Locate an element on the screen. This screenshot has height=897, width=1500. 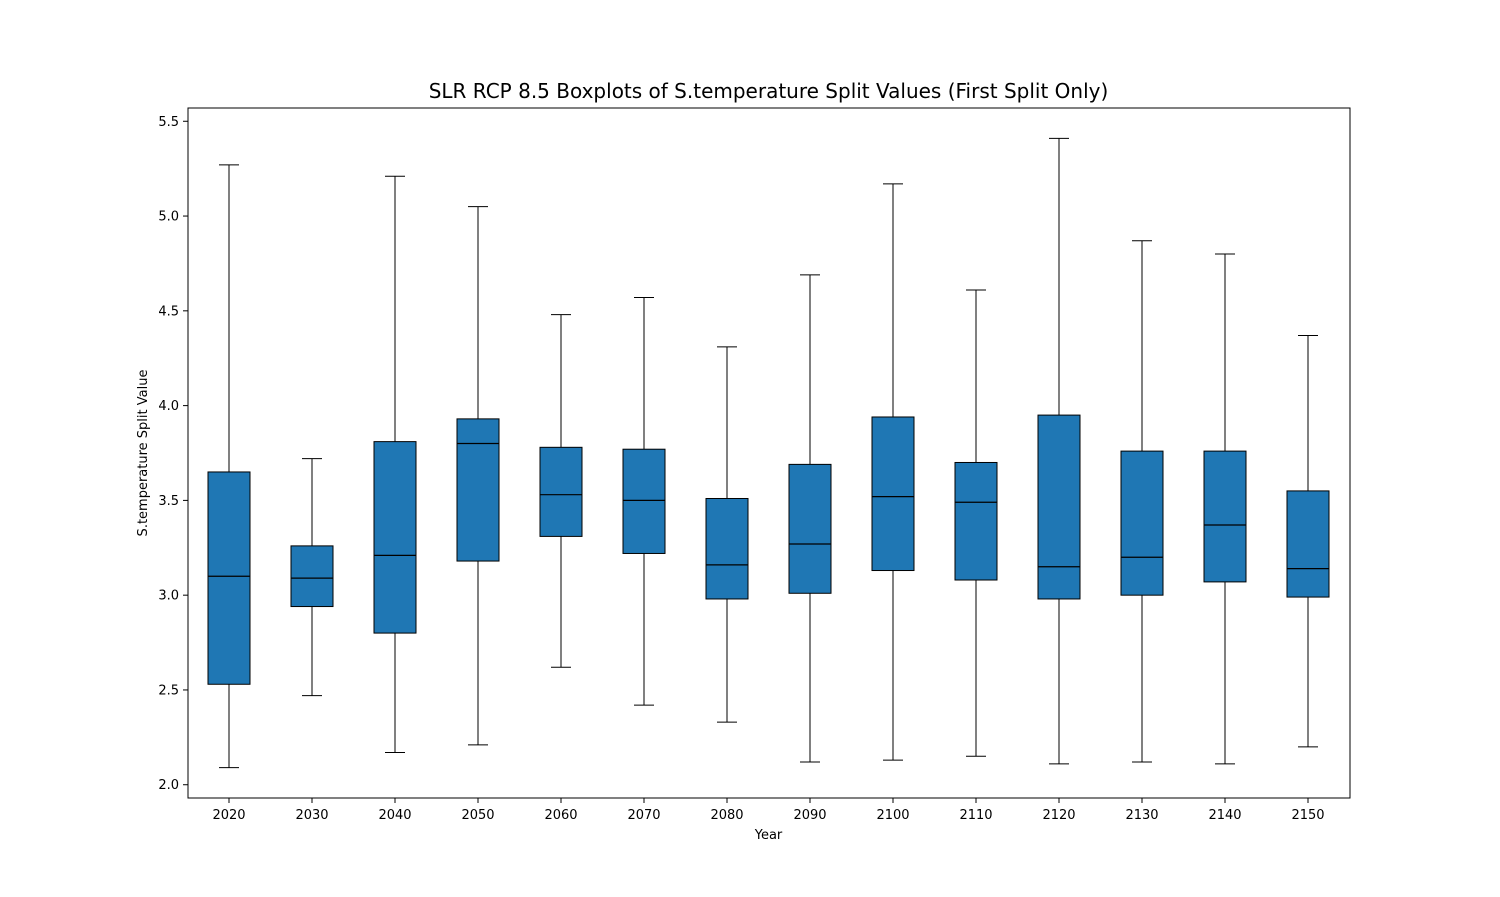
box-2070 is located at coordinates (644, 501).